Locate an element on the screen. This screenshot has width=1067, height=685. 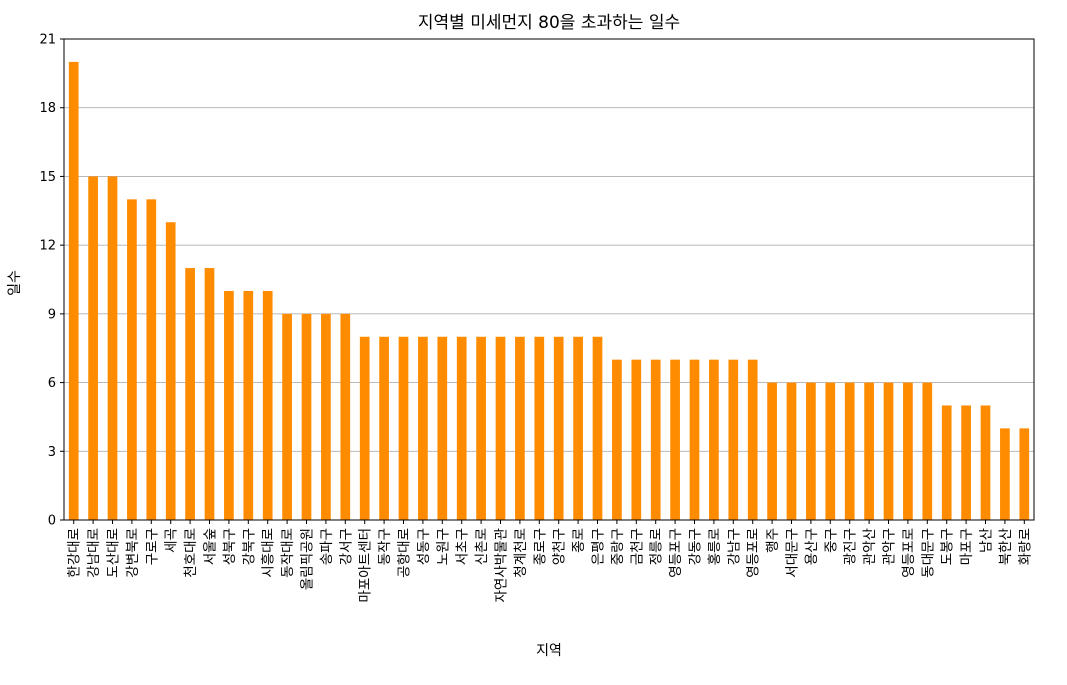
x-tick-label: 강동구 is located at coordinates (696, 546).